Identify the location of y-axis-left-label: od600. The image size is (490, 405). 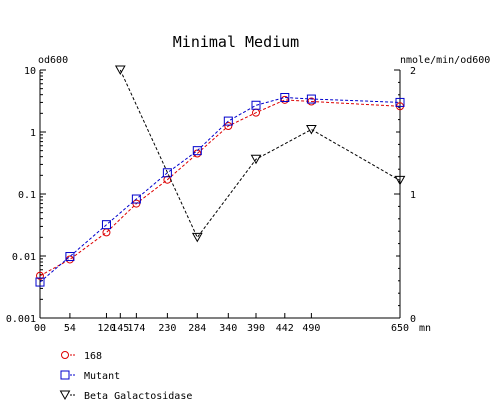
(53, 60).